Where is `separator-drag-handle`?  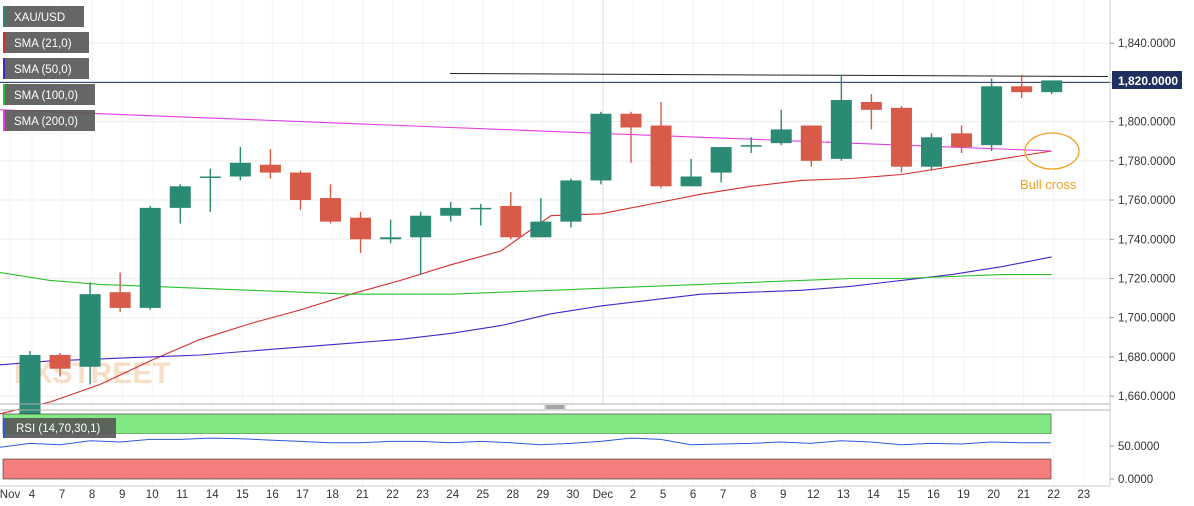
separator-drag-handle is located at coordinates (555, 407).